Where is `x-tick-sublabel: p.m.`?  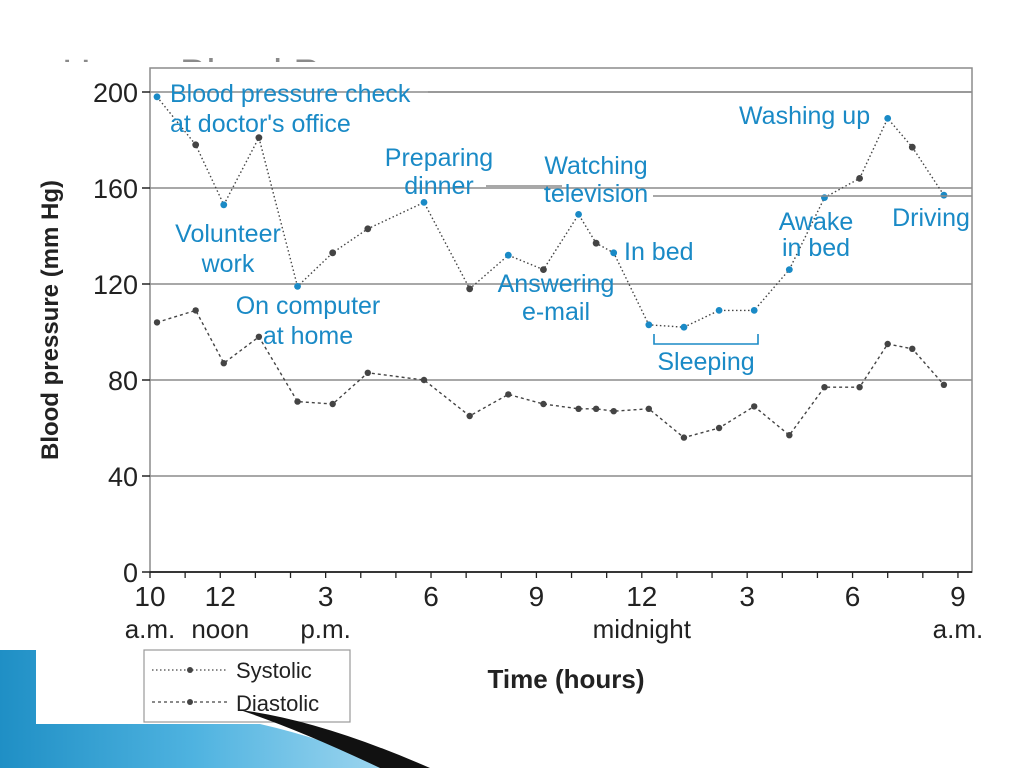 x-tick-sublabel: p.m. is located at coordinates (325, 629).